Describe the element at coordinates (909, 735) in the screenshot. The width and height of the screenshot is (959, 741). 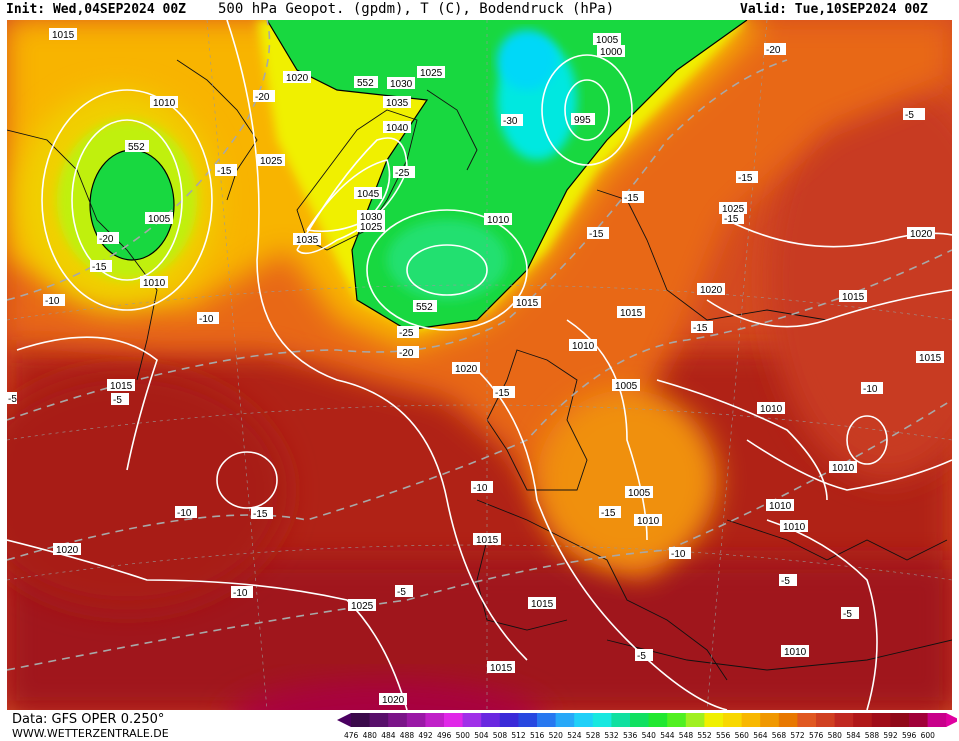
I see `legend-tick-label: 596` at that location.